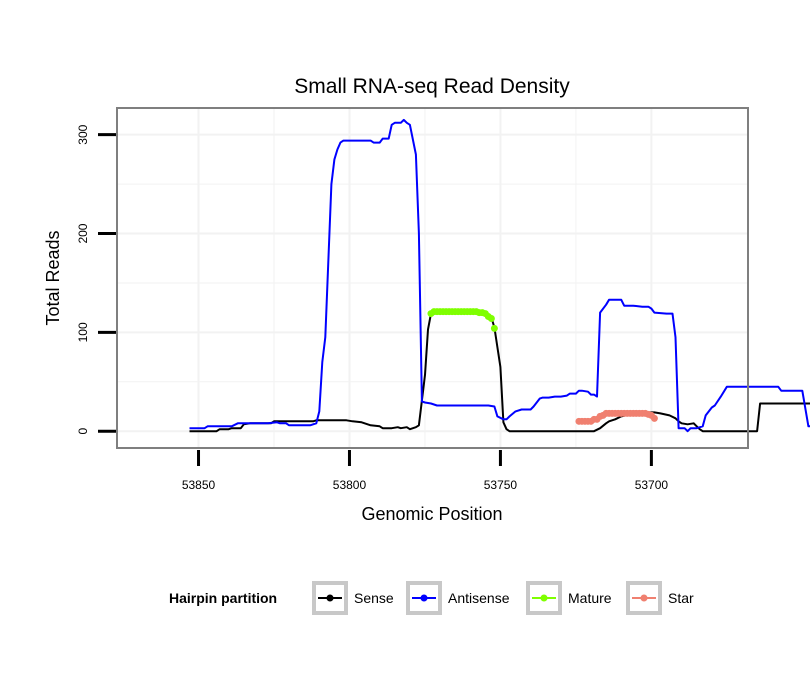 The height and width of the screenshot is (690, 810). Describe the element at coordinates (644, 598) in the screenshot. I see `legend-dot-star` at that location.